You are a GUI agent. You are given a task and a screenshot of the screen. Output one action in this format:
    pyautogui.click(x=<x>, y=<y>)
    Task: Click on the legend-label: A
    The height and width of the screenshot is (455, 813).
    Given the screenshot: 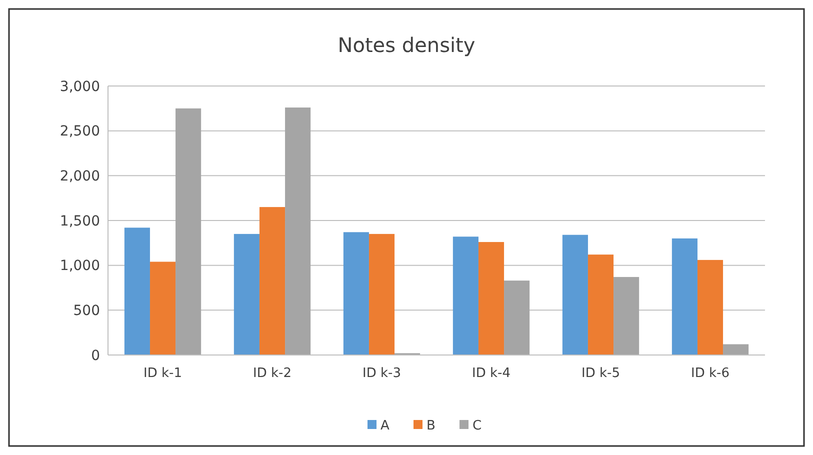 What is the action you would take?
    pyautogui.click(x=385, y=426)
    